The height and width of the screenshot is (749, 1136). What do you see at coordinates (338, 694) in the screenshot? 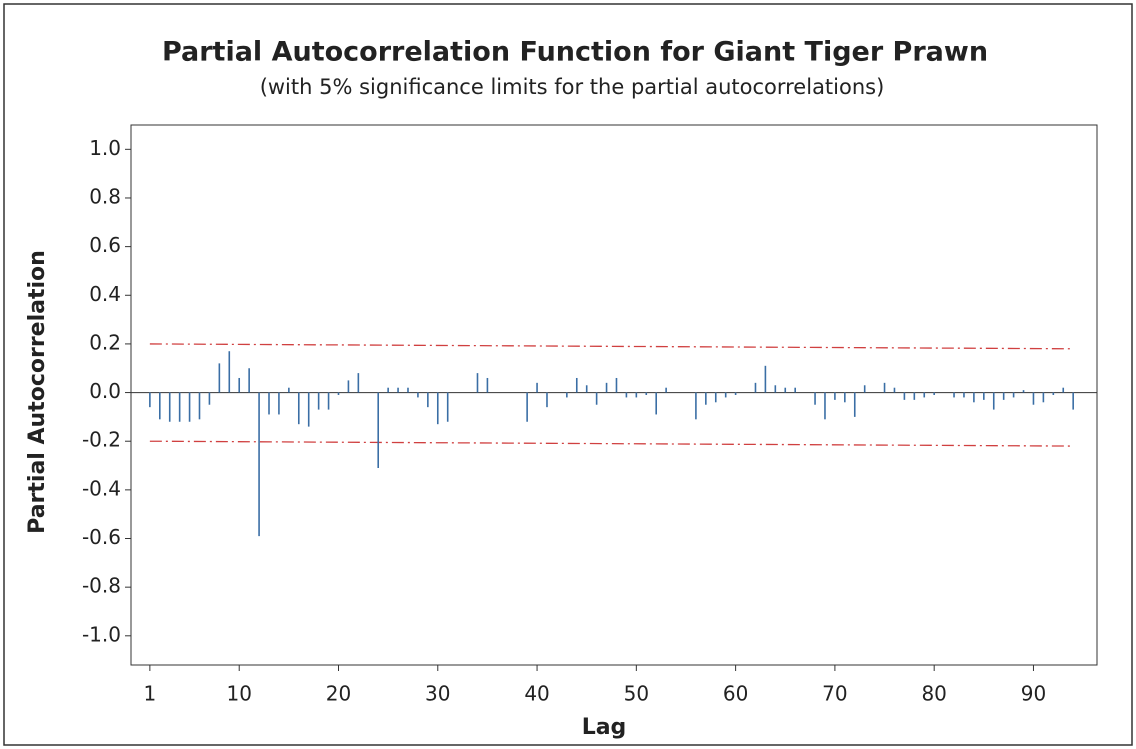
I see `x-tick-label: 20` at bounding box center [338, 694].